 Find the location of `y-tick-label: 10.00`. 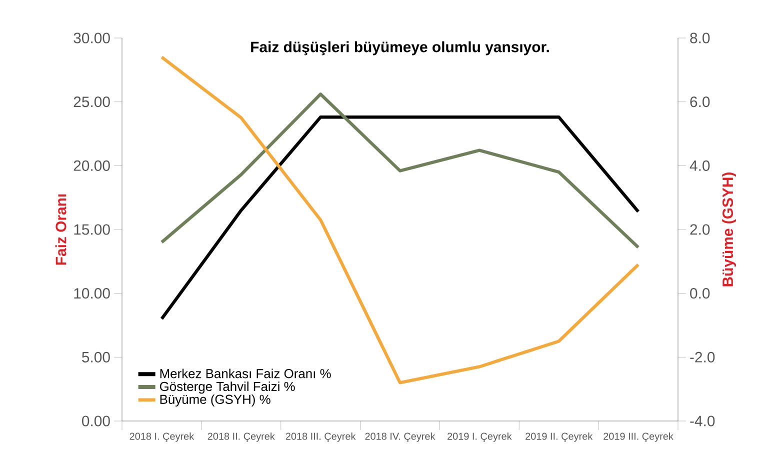

y-tick-label: 10.00 is located at coordinates (92, 293).